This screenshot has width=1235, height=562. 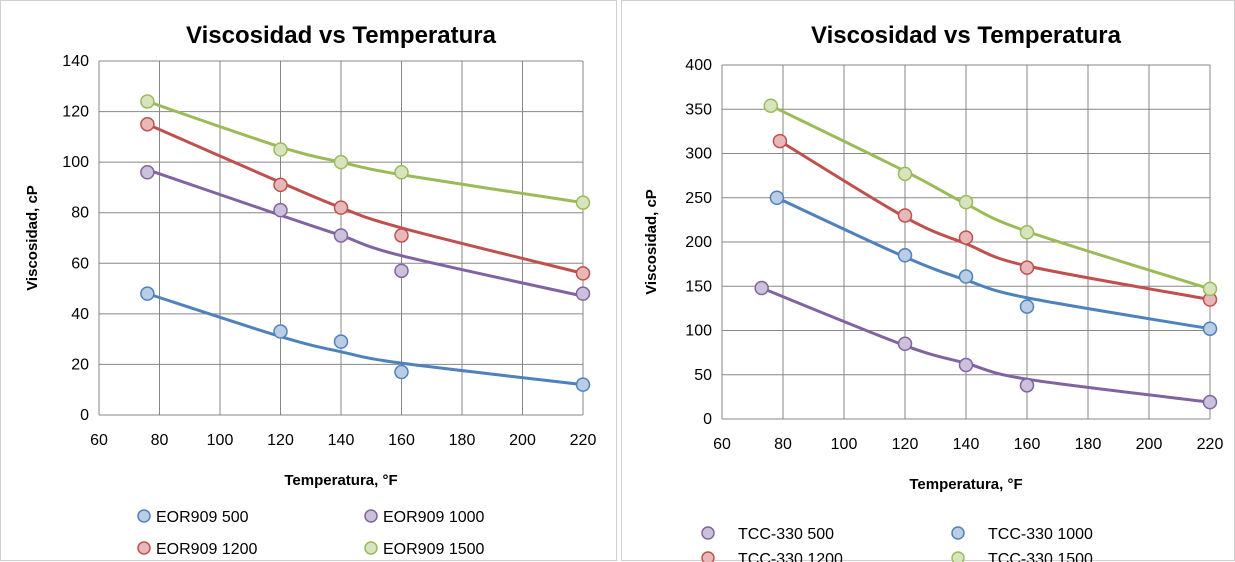 What do you see at coordinates (75, 61) in the screenshot?
I see `y-tick-label: 140` at bounding box center [75, 61].